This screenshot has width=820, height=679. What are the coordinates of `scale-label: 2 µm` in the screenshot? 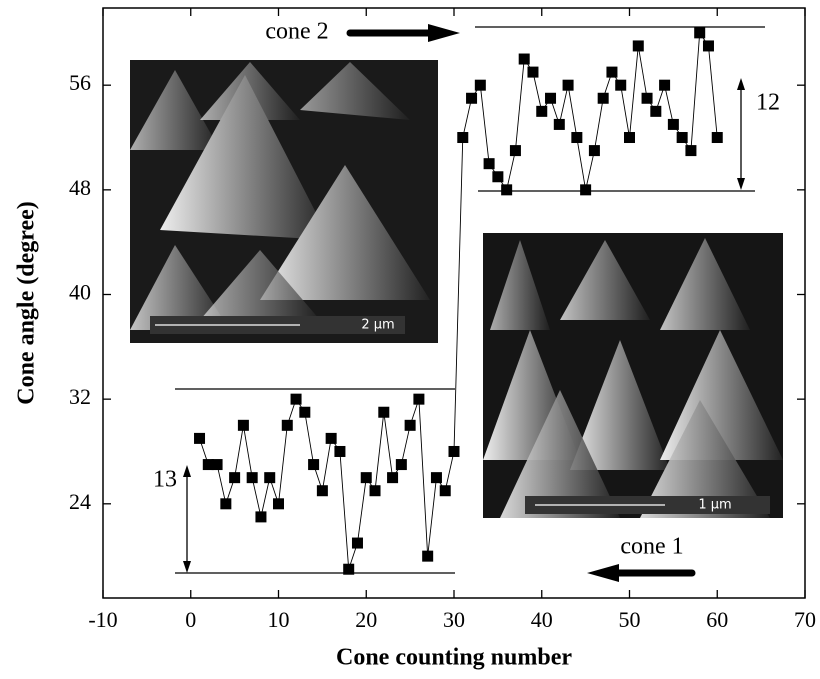 It's located at (377, 325).